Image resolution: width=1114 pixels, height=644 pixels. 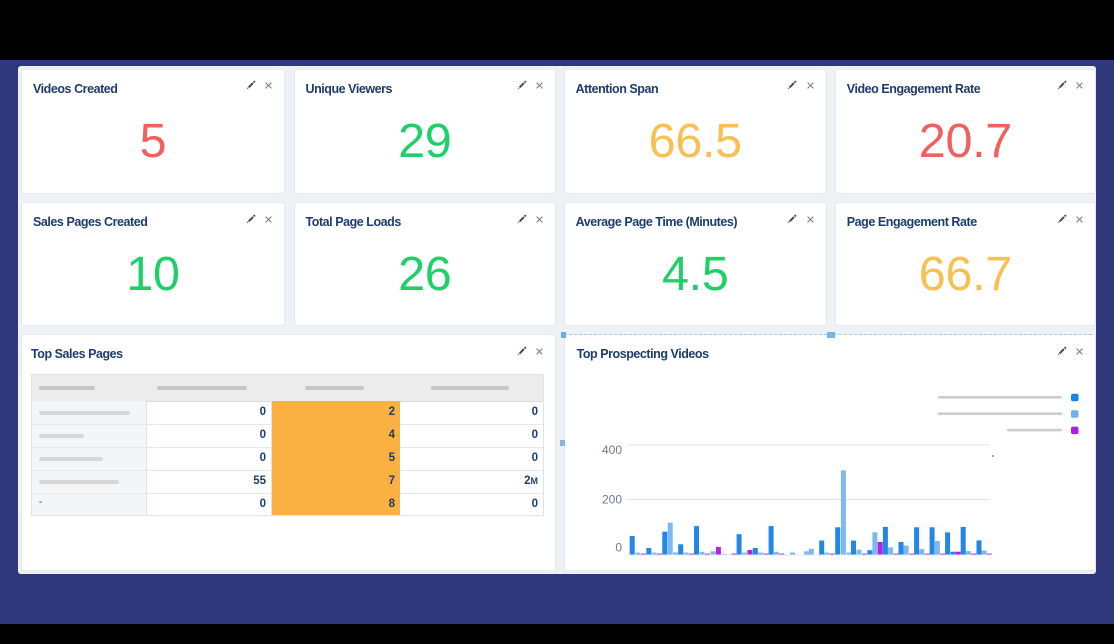 I want to click on svg-text: 200, so click(x=612, y=500).